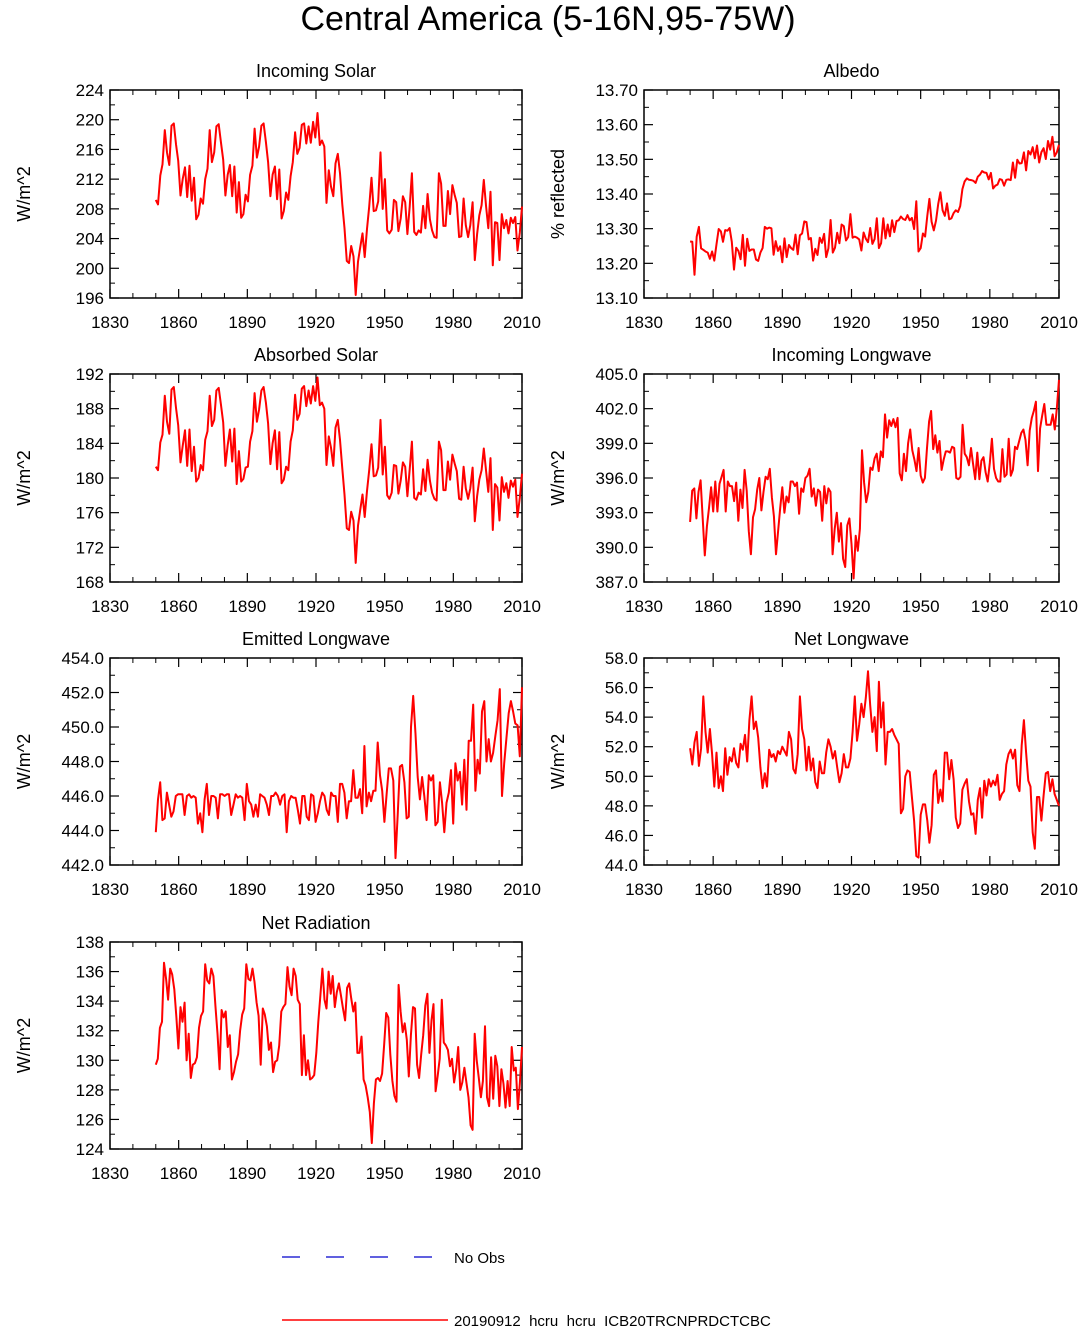 The height and width of the screenshot is (1333, 1080). Describe the element at coordinates (616, 374) in the screenshot. I see `y-tick-label: 405.0` at that location.